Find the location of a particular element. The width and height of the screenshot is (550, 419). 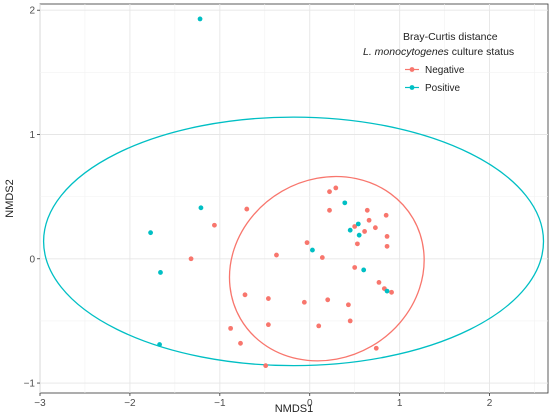

y-tick-label: 0 is located at coordinates (32, 259).